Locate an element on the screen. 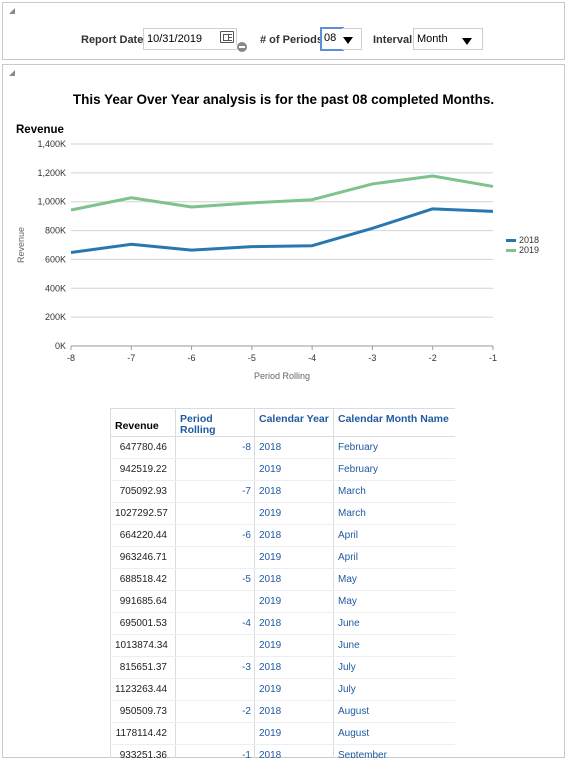  y-tick-label: 600K is located at coordinates (55, 259).